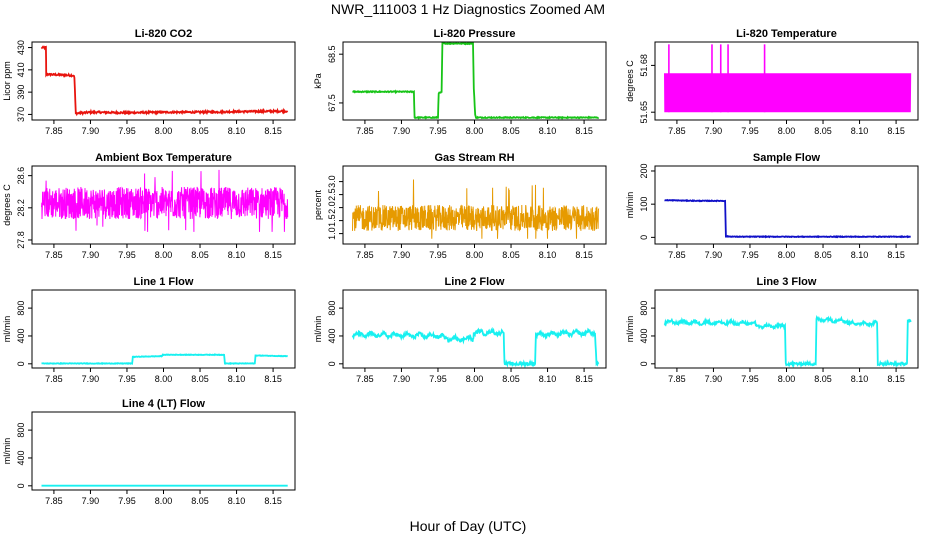  Describe the element at coordinates (475, 34) in the screenshot. I see `chart-title: Li-820 Pressure` at that location.